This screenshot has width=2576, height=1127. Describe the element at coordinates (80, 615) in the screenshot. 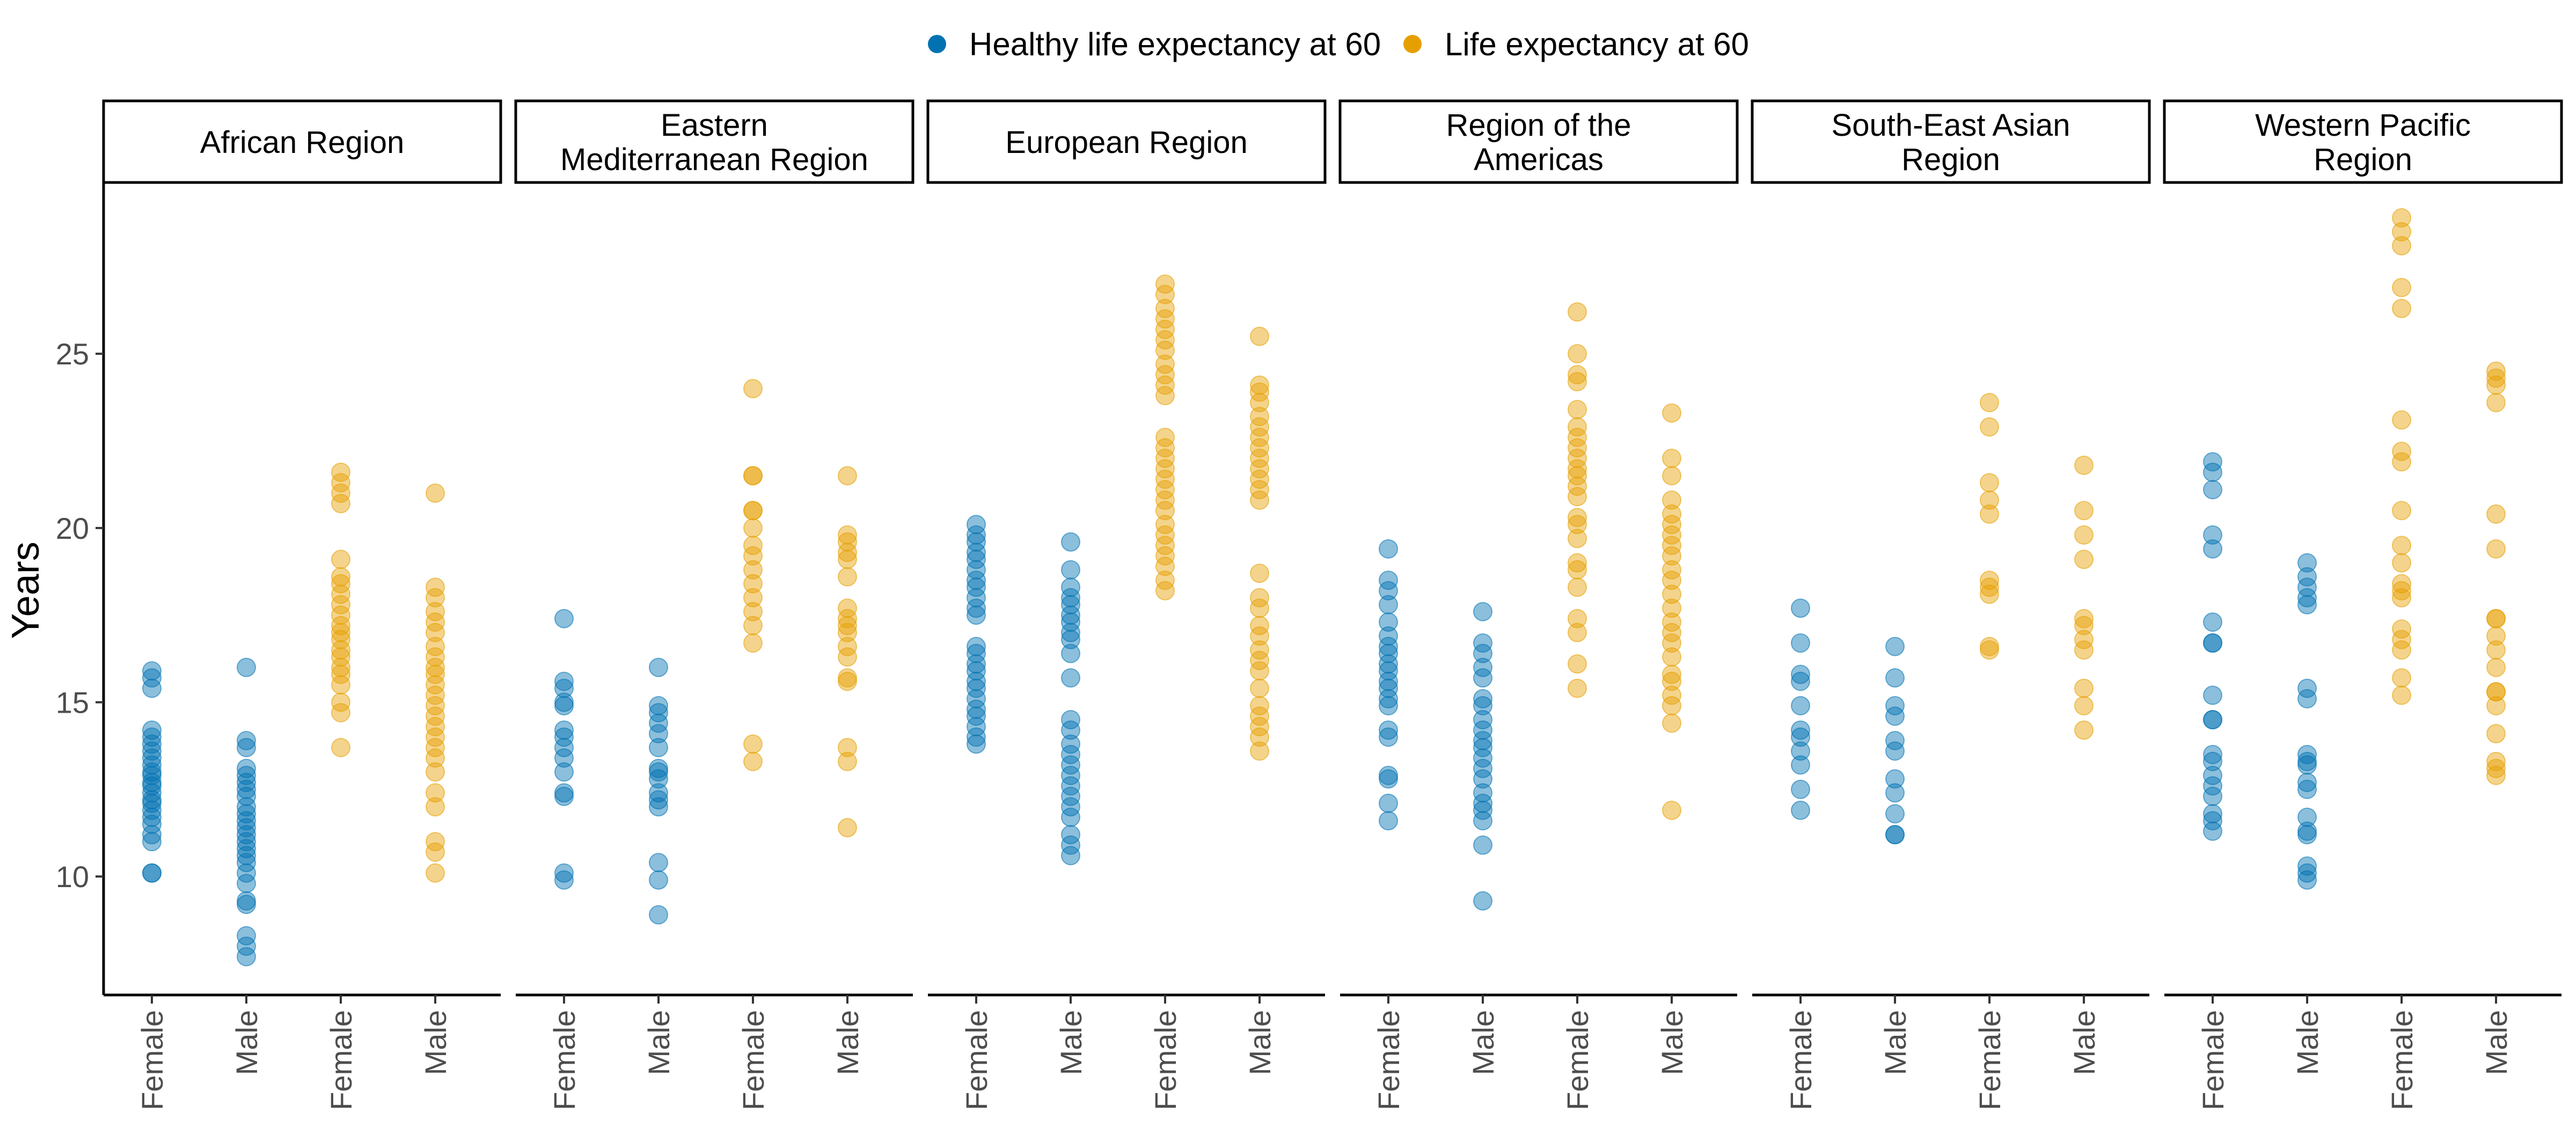

I see `y-axis: 10 15 20 25` at that location.